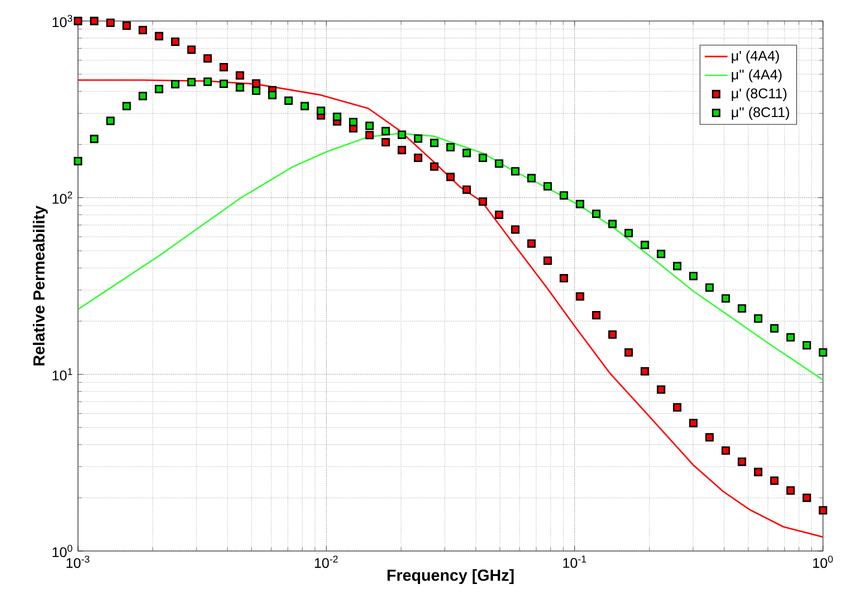  I want to click on x-tick-label: 10$^{-2}$, so click(326, 562).